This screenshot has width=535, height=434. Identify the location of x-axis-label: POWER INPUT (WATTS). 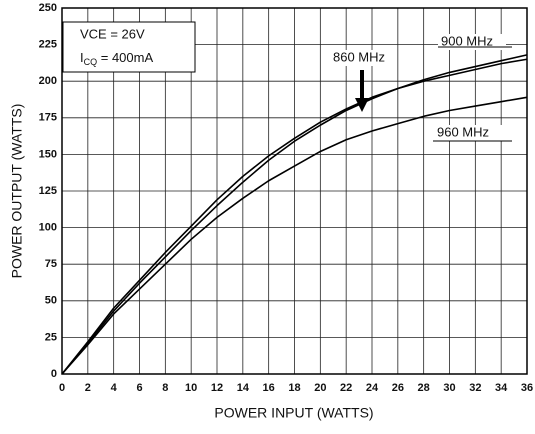
(293, 413).